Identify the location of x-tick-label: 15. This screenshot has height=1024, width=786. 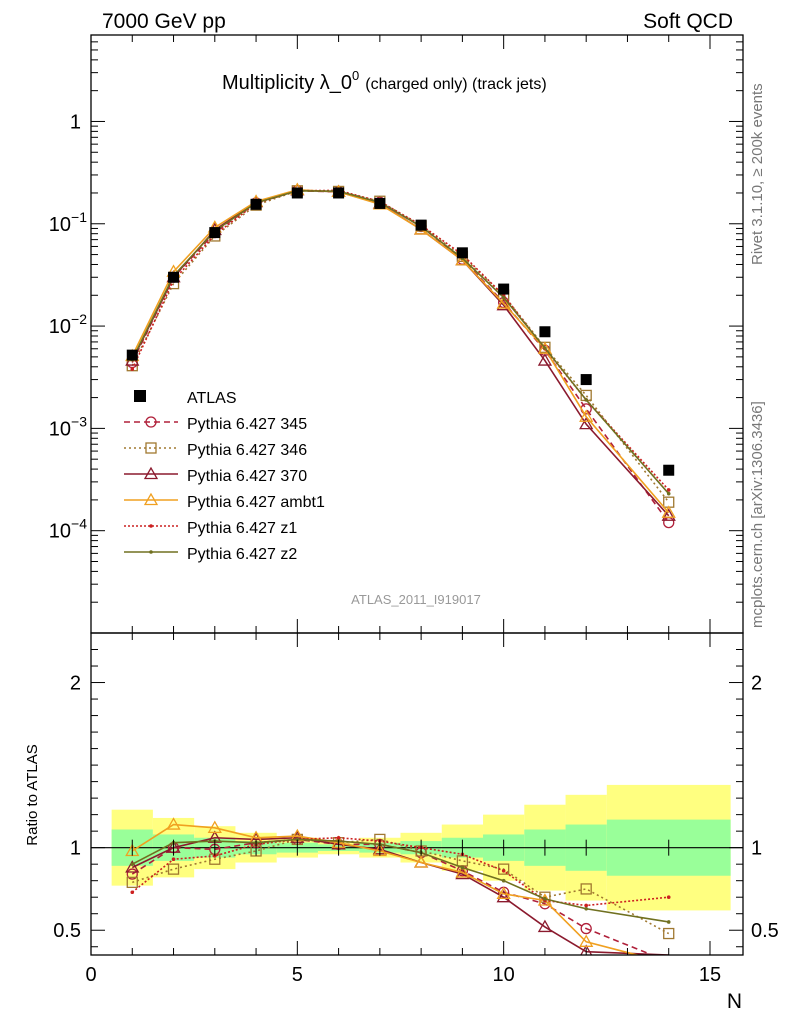
(710, 975).